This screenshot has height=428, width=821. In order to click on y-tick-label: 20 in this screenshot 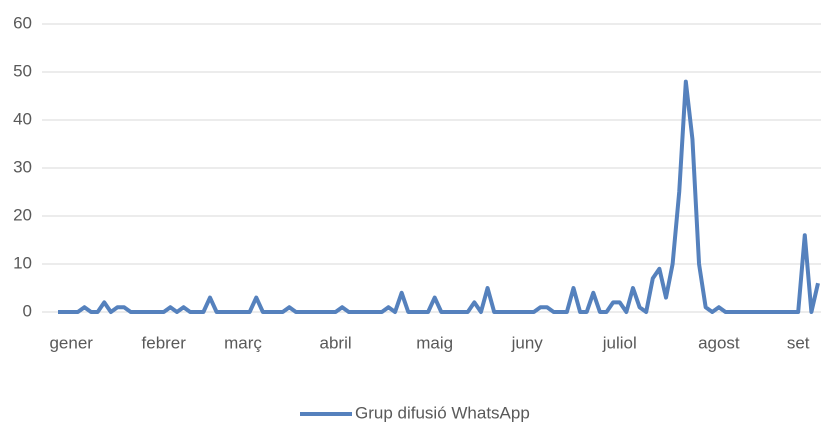, I will do `click(22, 214)`.